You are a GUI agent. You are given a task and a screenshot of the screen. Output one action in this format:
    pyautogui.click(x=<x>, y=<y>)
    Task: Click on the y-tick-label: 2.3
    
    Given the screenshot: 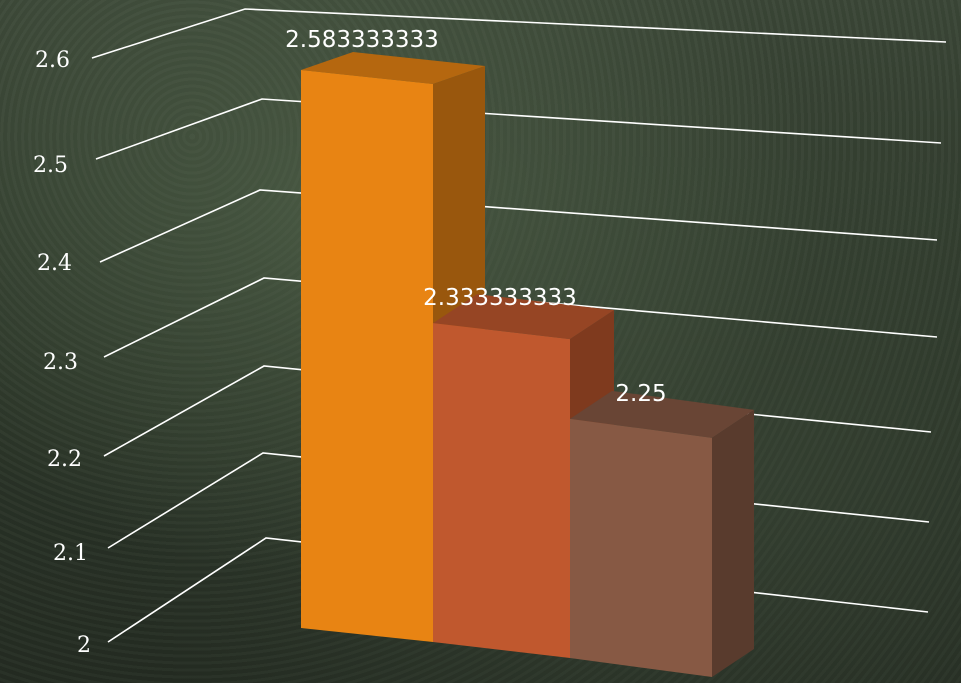 What is the action you would take?
    pyautogui.click(x=60, y=362)
    